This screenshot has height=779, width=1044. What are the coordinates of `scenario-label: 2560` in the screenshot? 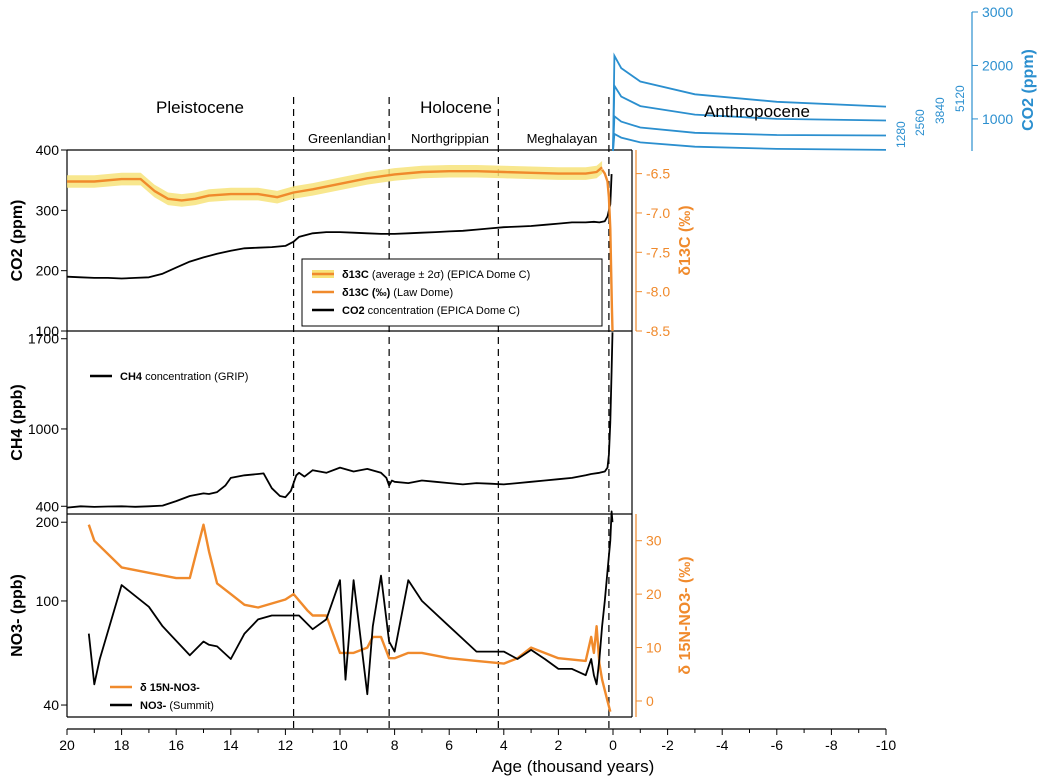 It's located at (920, 122).